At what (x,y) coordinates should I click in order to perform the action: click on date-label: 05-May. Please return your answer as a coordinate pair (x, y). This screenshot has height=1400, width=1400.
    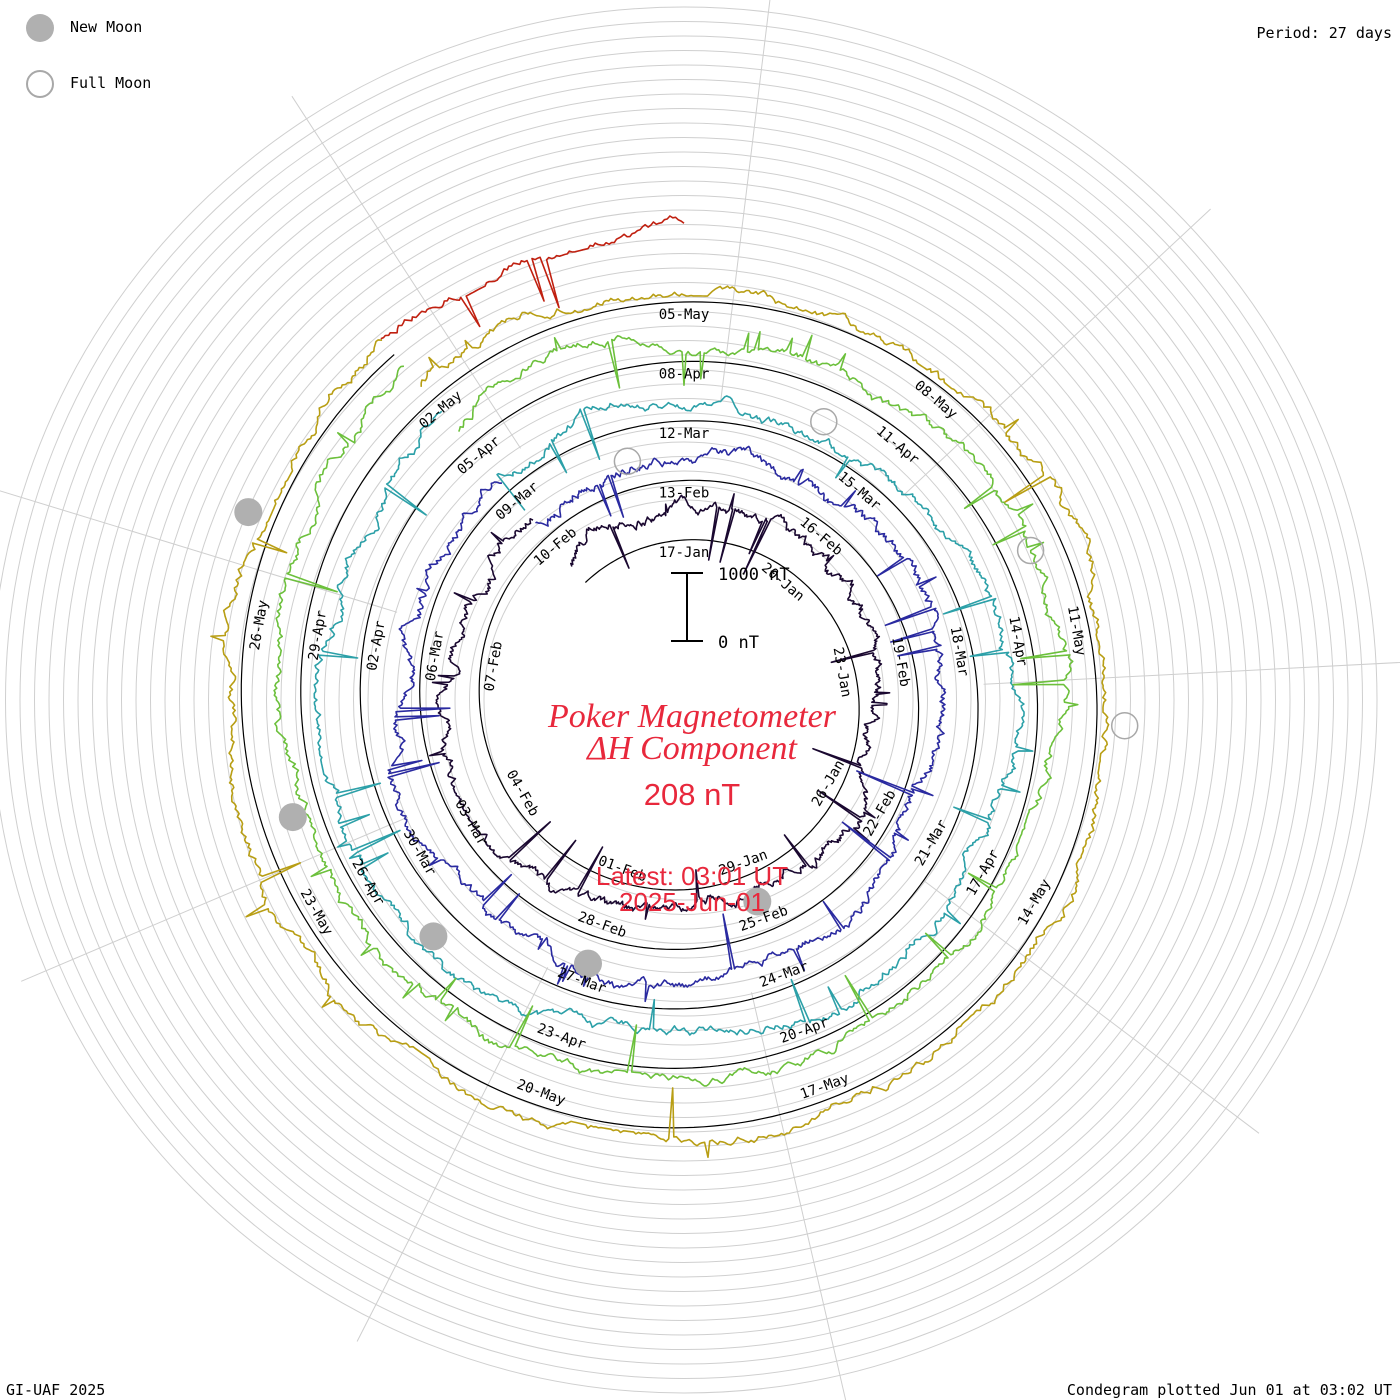
    Looking at the image, I should click on (684, 315).